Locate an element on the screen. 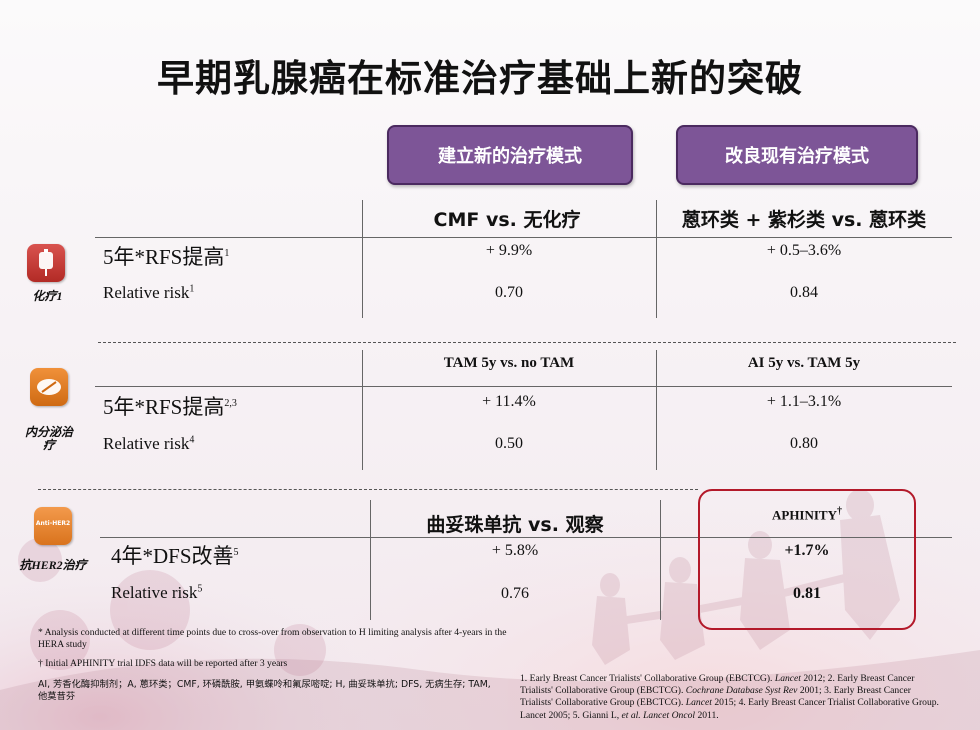 The image size is (980, 730). improve-mode-button: 改良现有治疗模式 is located at coordinates (797, 155).